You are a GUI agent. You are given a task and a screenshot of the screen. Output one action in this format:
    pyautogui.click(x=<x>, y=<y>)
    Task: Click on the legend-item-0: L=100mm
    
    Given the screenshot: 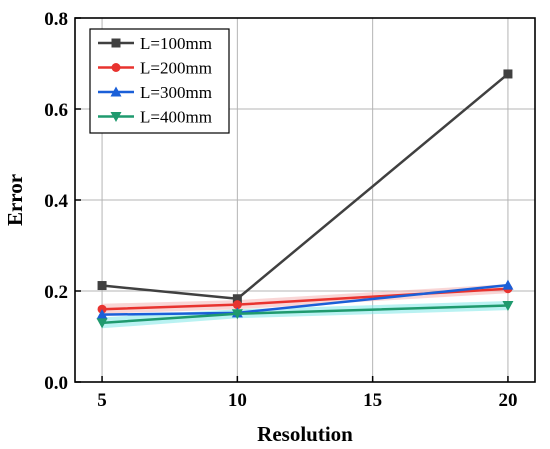 What is the action you would take?
    pyautogui.click(x=155, y=43)
    